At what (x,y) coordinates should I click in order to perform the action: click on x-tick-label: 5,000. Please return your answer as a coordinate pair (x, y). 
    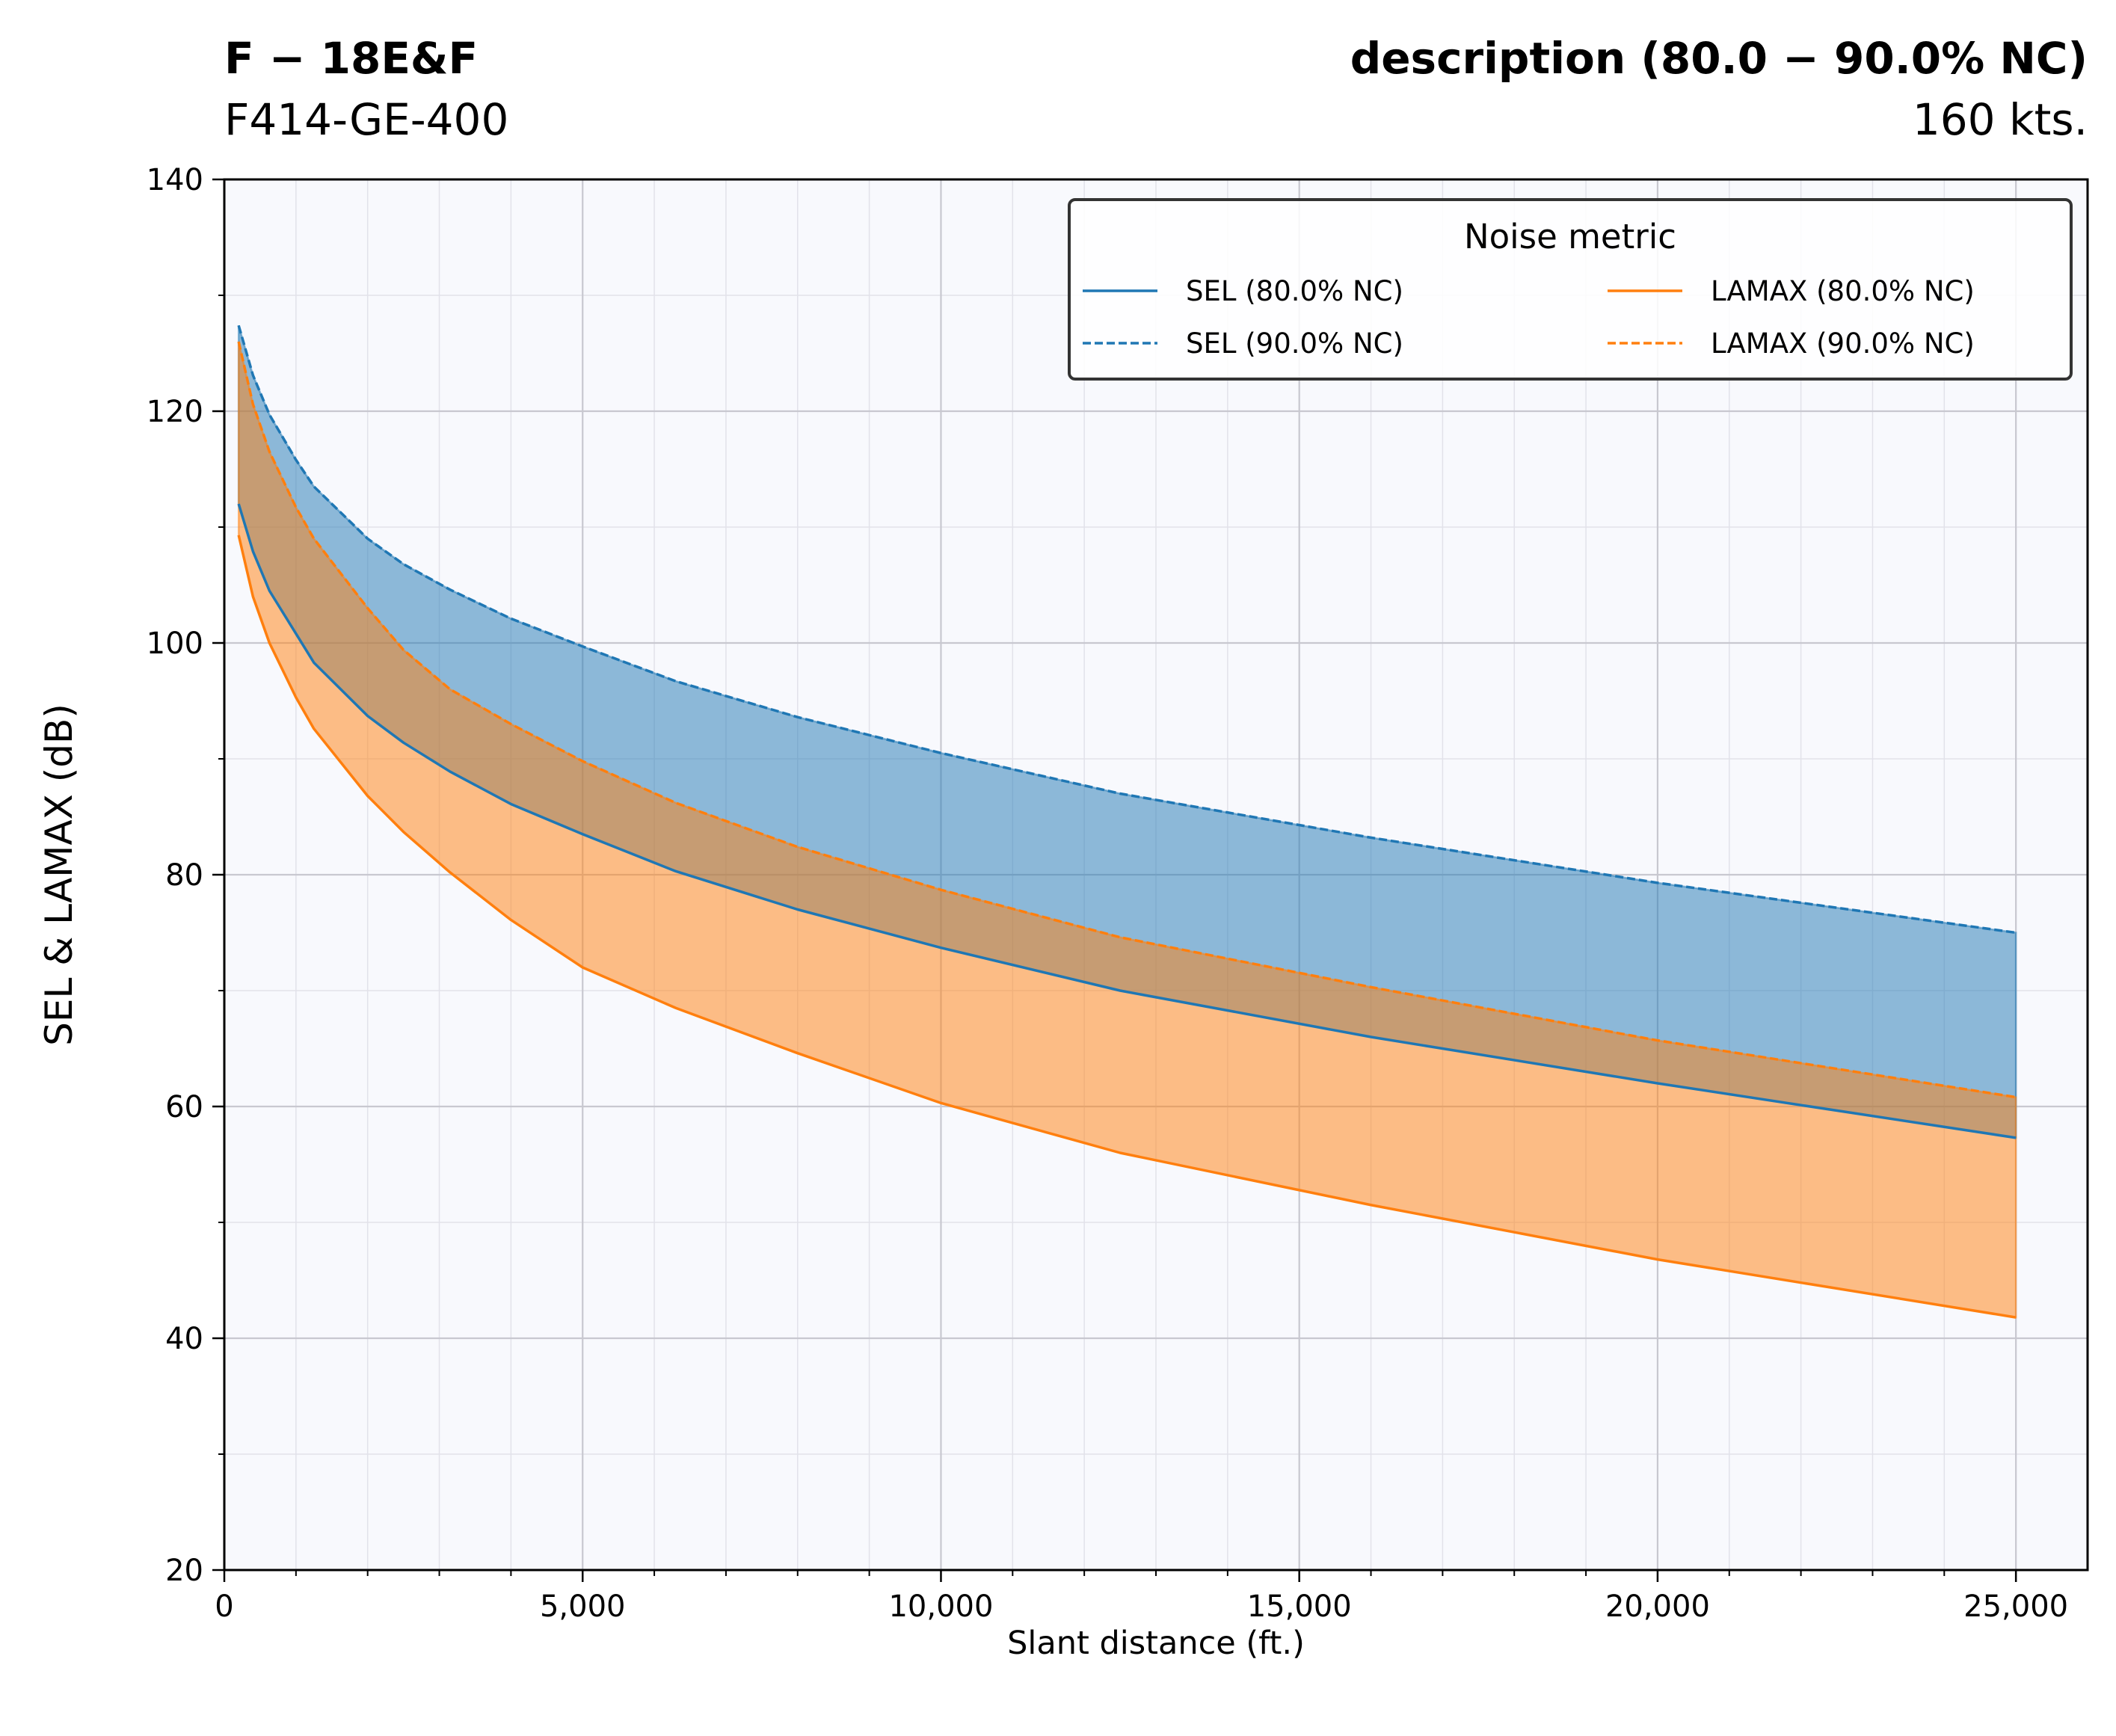
    Looking at the image, I should click on (583, 1606).